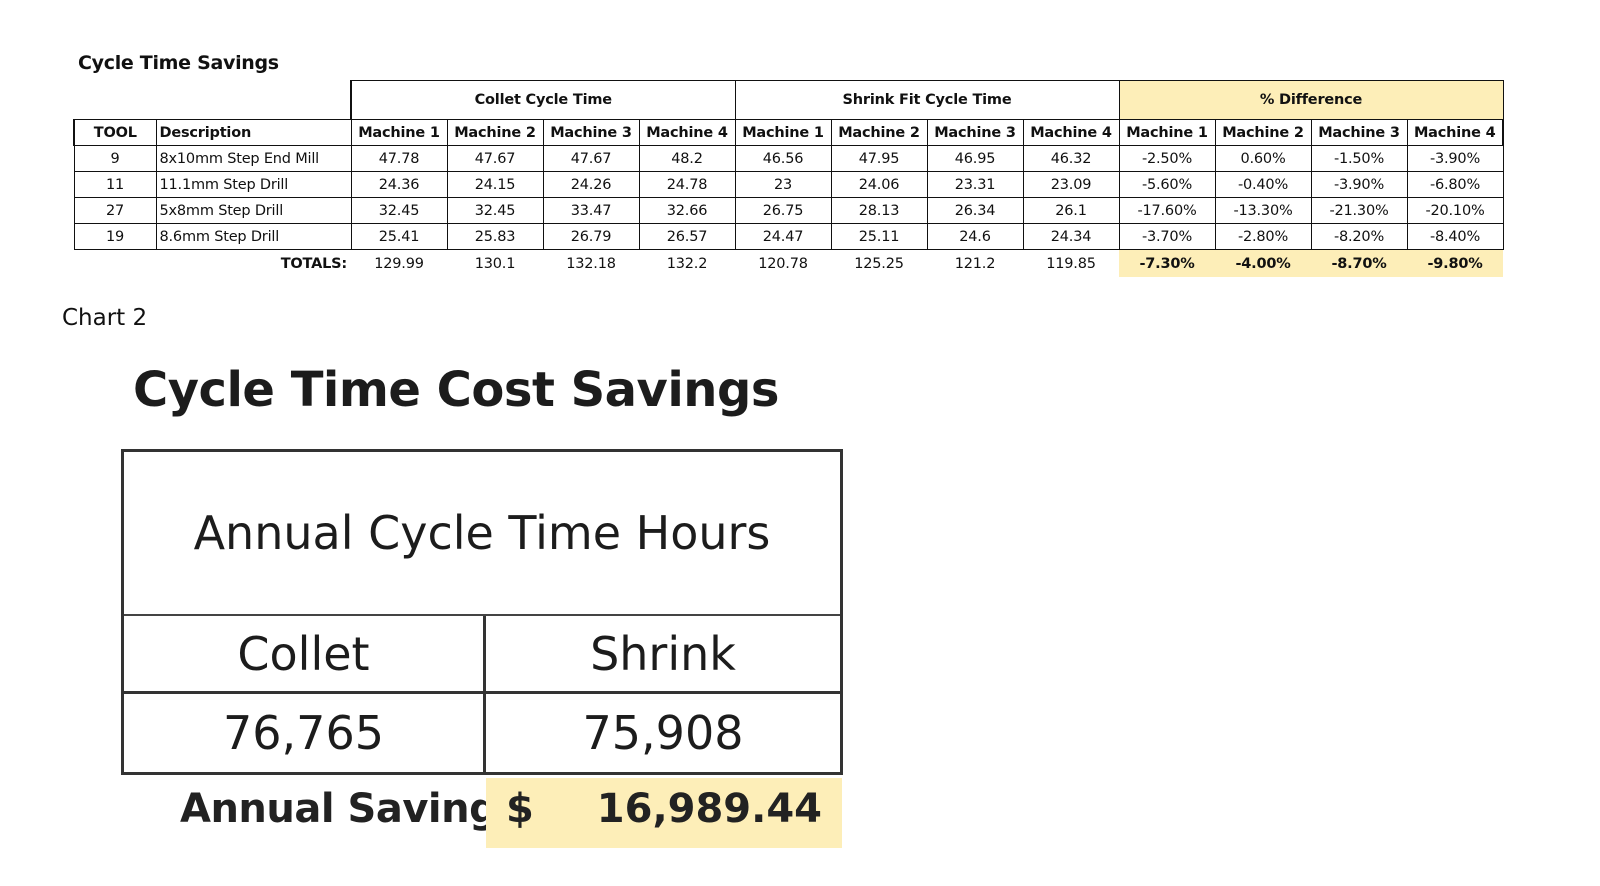 Image resolution: width=1600 pixels, height=886 pixels. I want to click on collet-cell: 25.83, so click(495, 236).